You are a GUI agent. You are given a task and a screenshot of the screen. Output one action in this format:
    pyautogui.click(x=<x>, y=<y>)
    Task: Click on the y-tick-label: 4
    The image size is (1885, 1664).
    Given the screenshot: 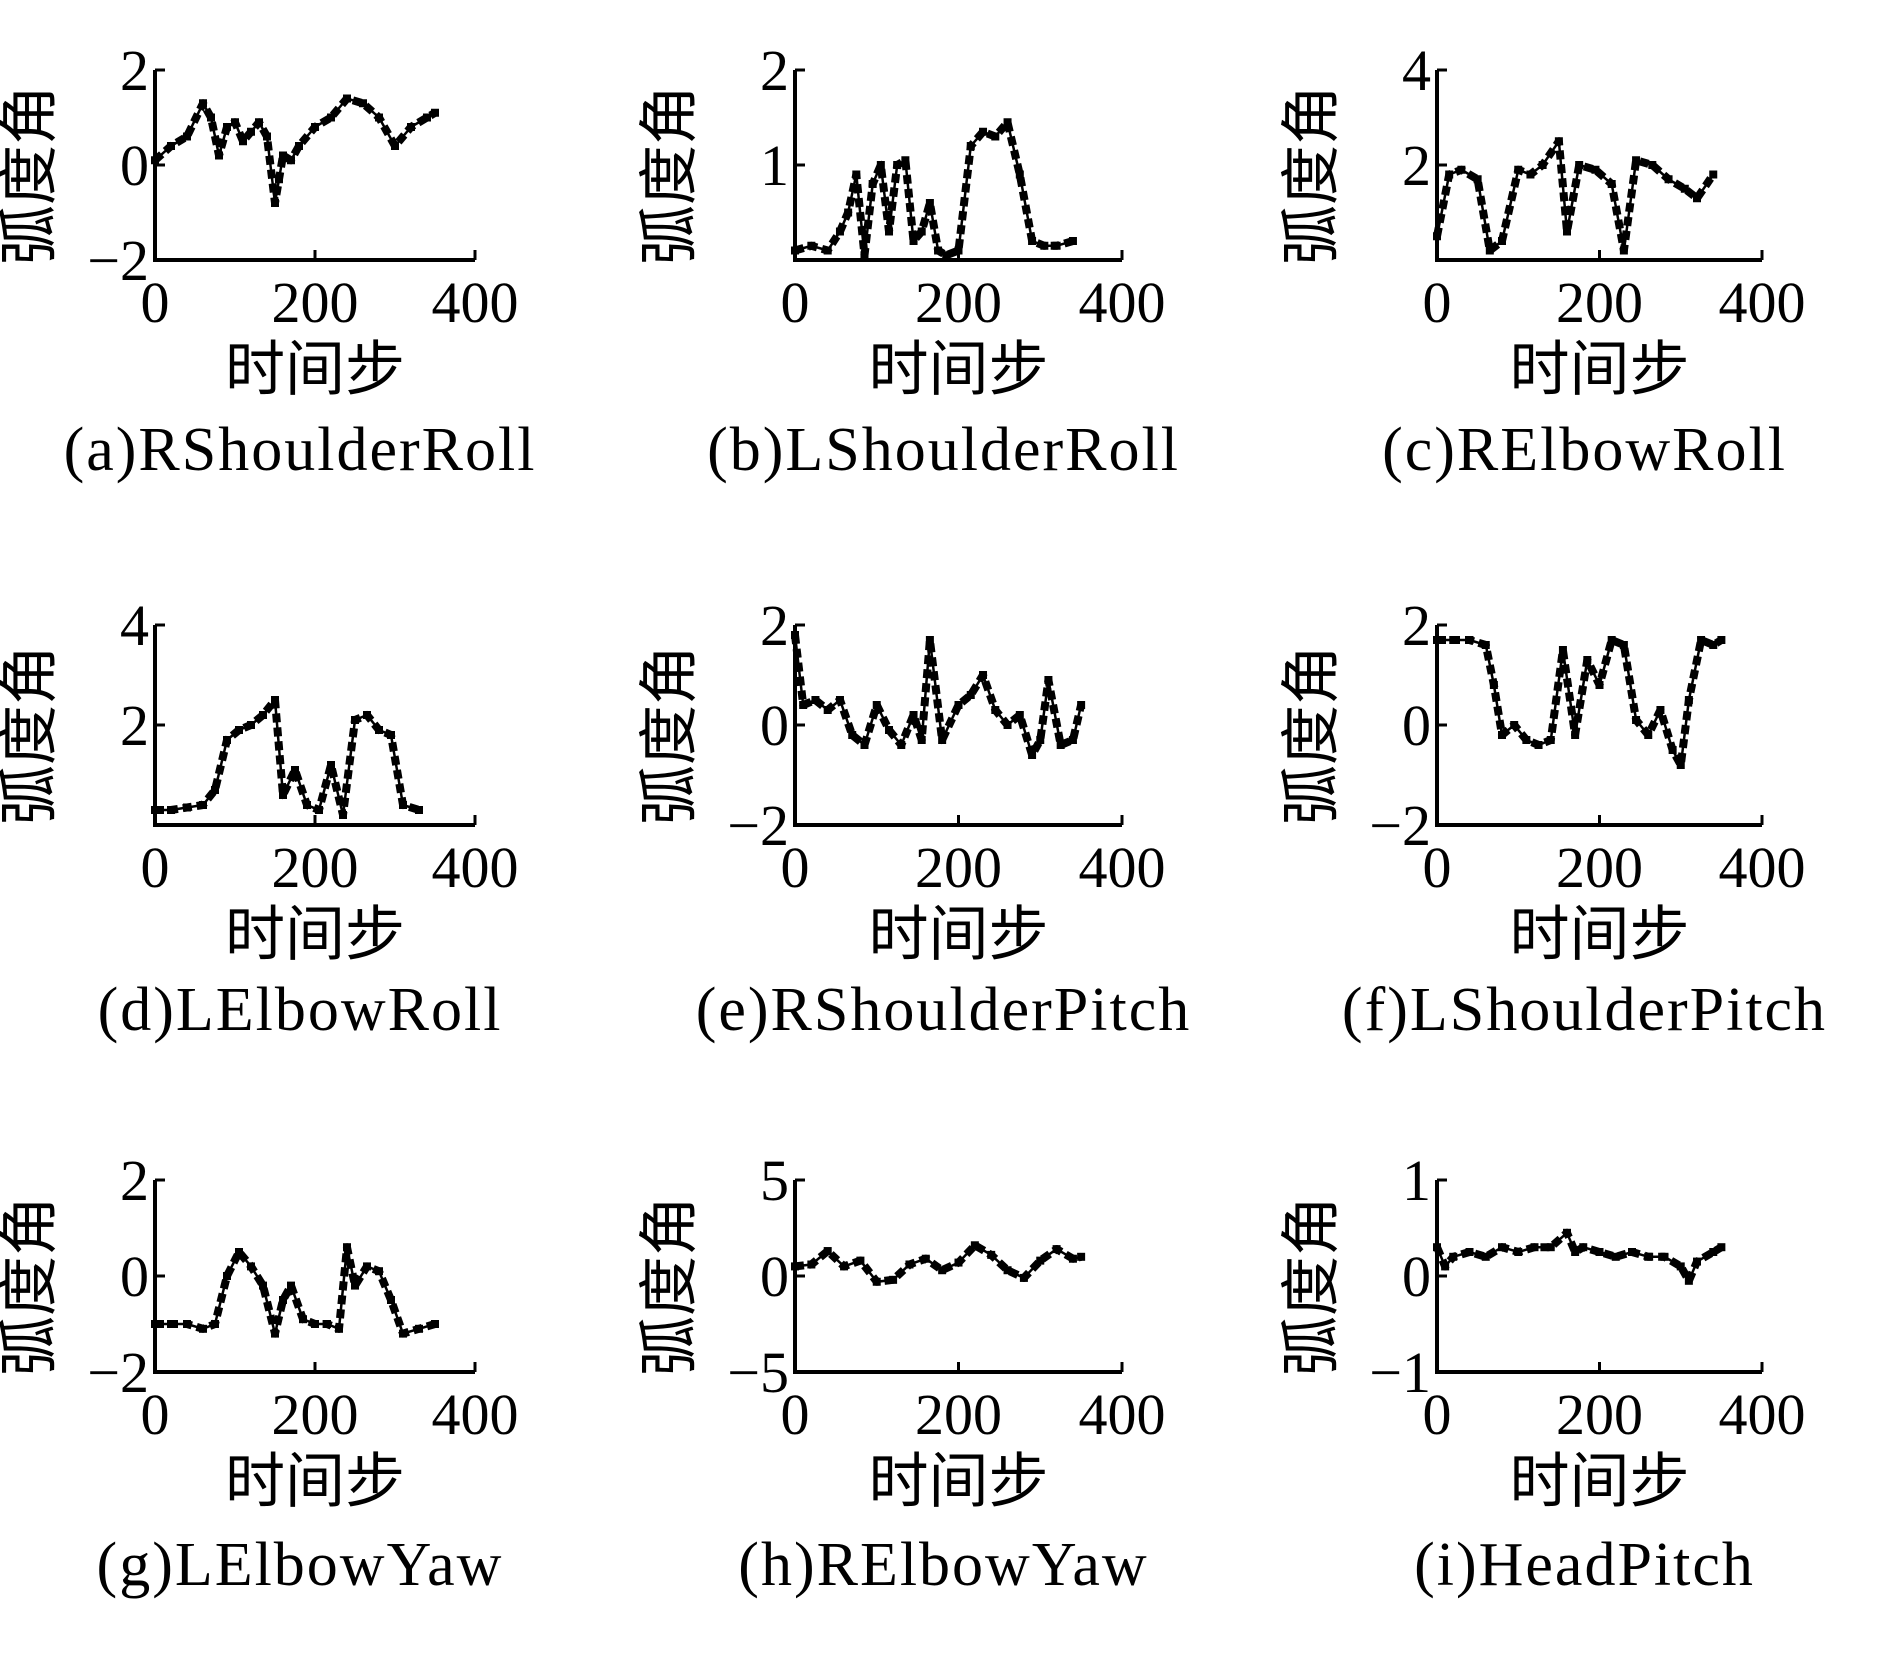 What is the action you would take?
    pyautogui.click(x=1416, y=70)
    